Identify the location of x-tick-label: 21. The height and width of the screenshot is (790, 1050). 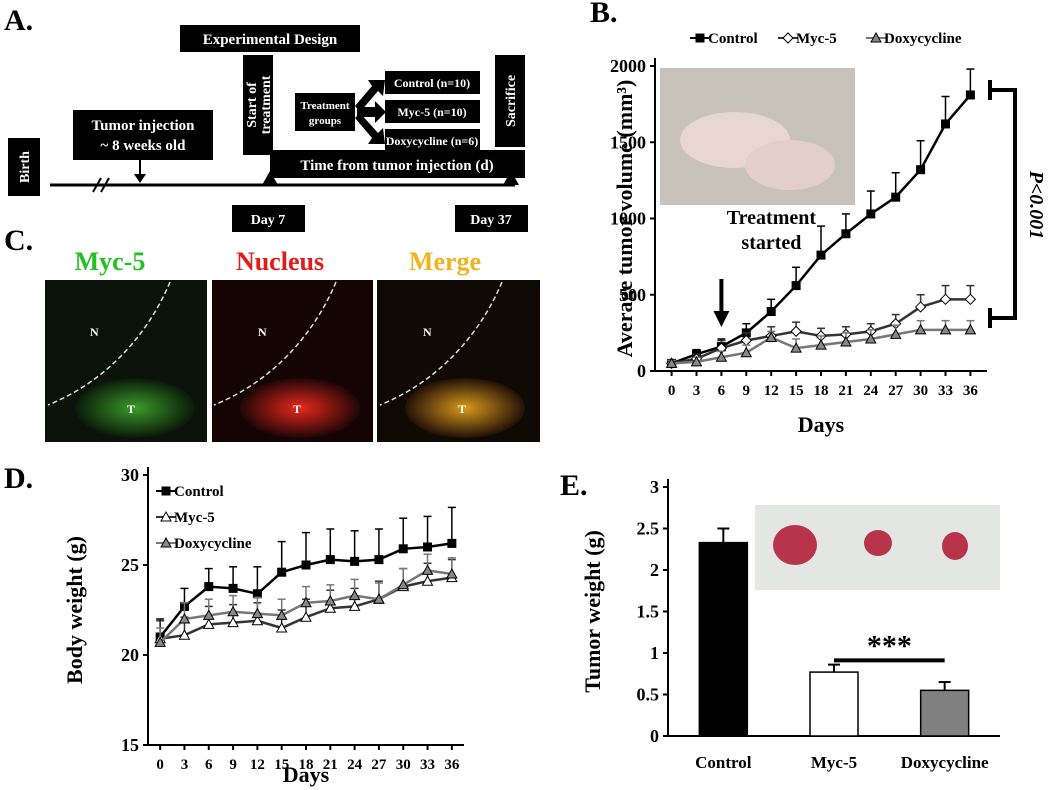
(330, 765).